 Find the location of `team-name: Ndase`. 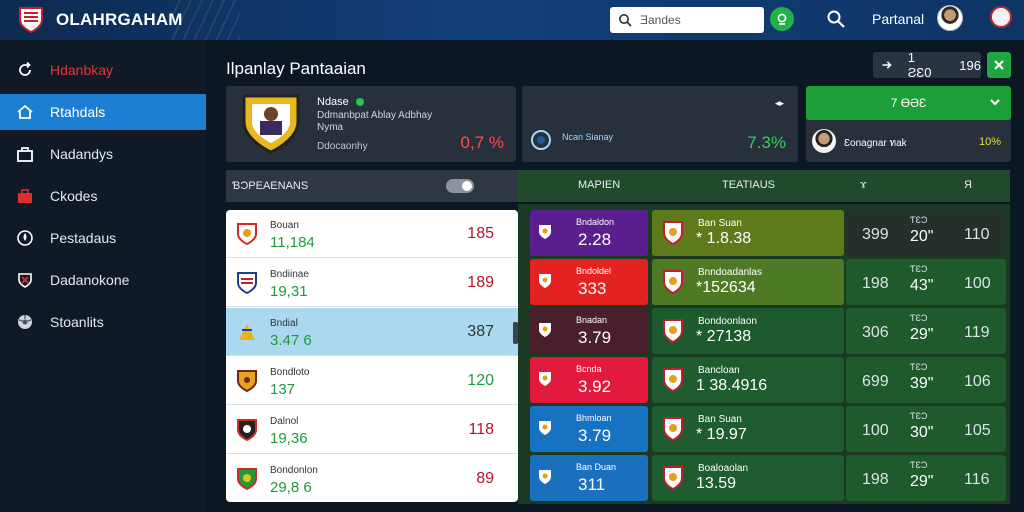

team-name: Ndase is located at coordinates (333, 102).